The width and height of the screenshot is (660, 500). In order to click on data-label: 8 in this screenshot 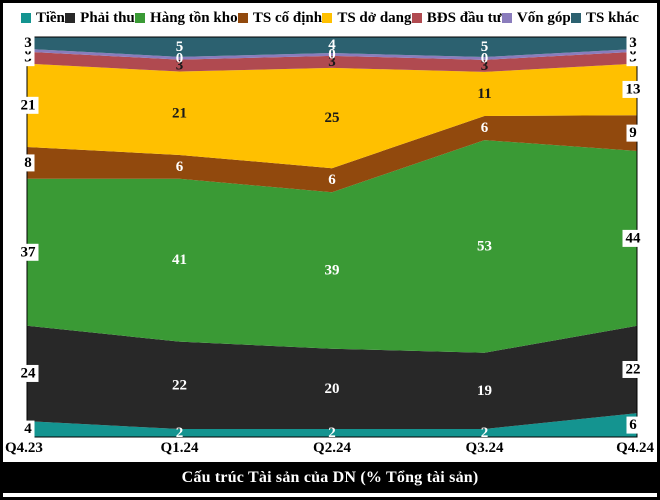, I will do `click(28, 163)`.